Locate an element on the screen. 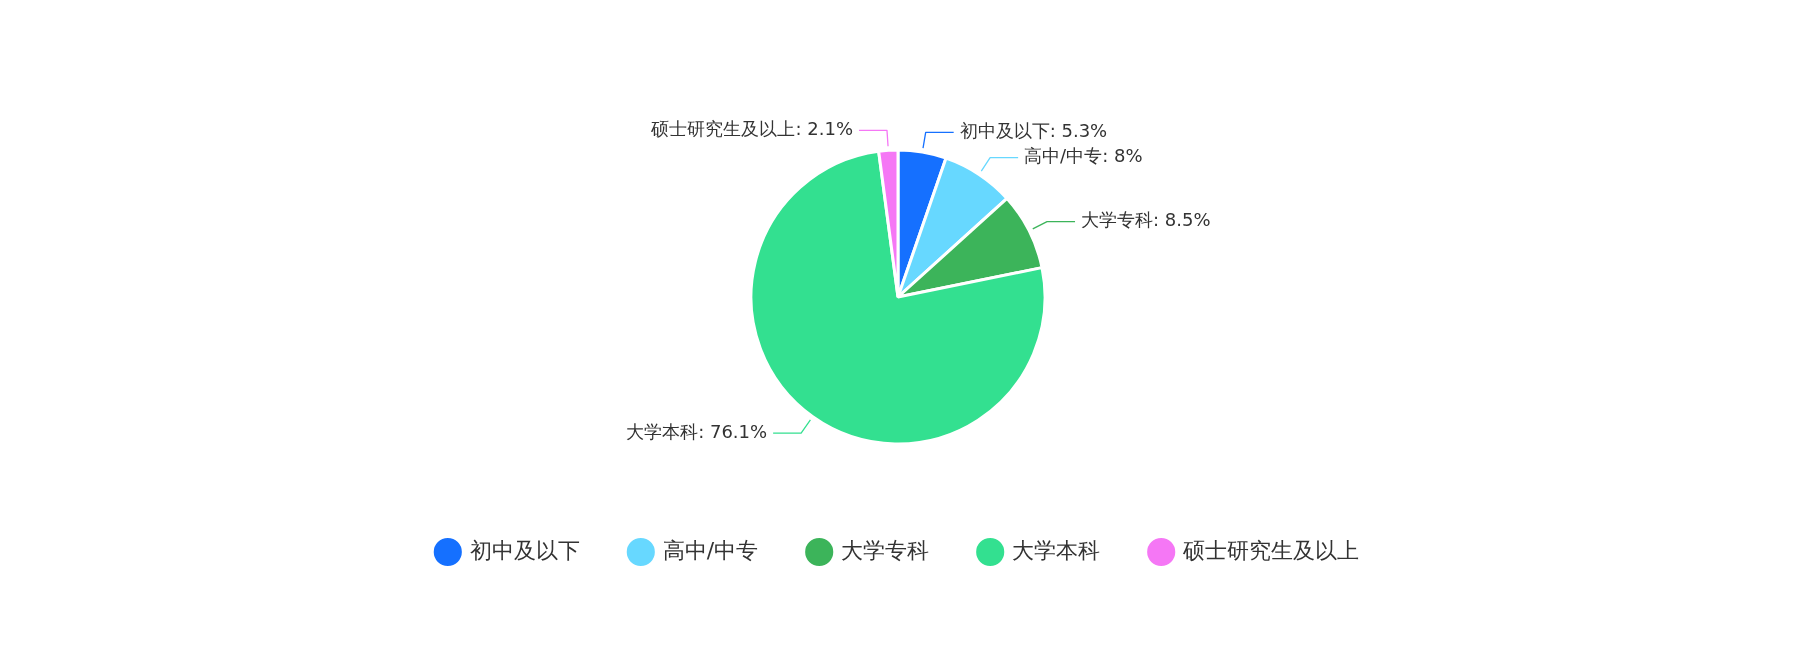 This screenshot has height=656, width=1796. legend-label: 硕士研究生及以上 is located at coordinates (1271, 550).